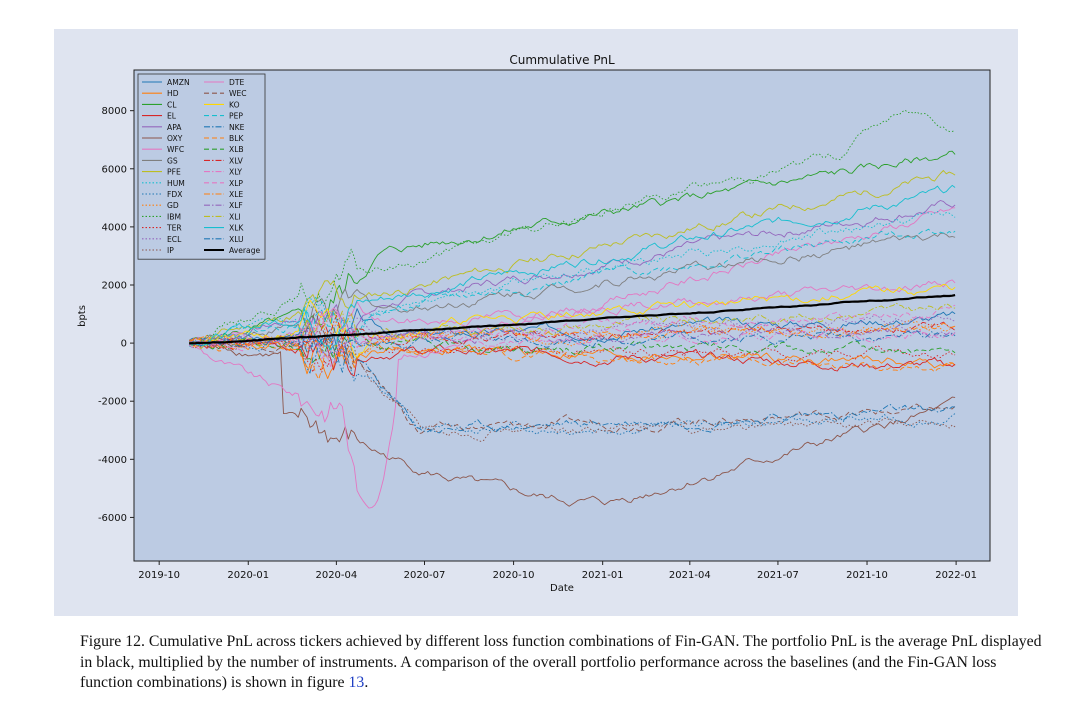  Describe the element at coordinates (178, 82) in the screenshot. I see `legend-label: AMZN` at that location.